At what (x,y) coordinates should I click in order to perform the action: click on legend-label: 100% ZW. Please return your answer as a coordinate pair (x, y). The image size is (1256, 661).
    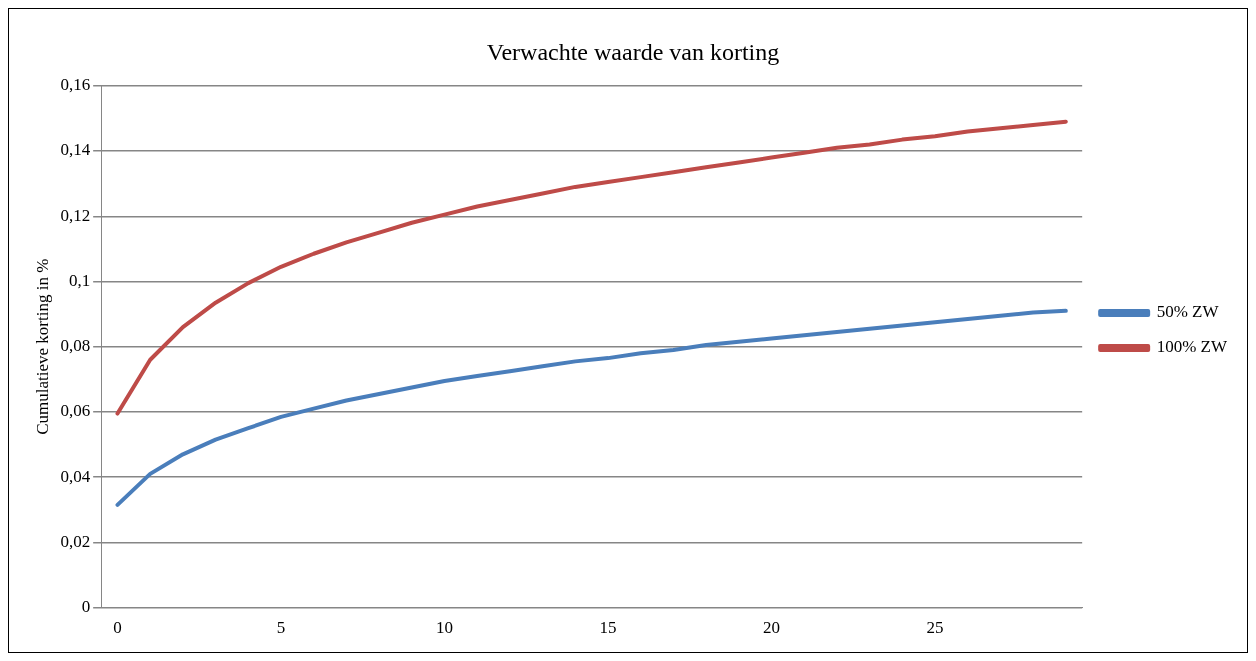
    Looking at the image, I should click on (1192, 347).